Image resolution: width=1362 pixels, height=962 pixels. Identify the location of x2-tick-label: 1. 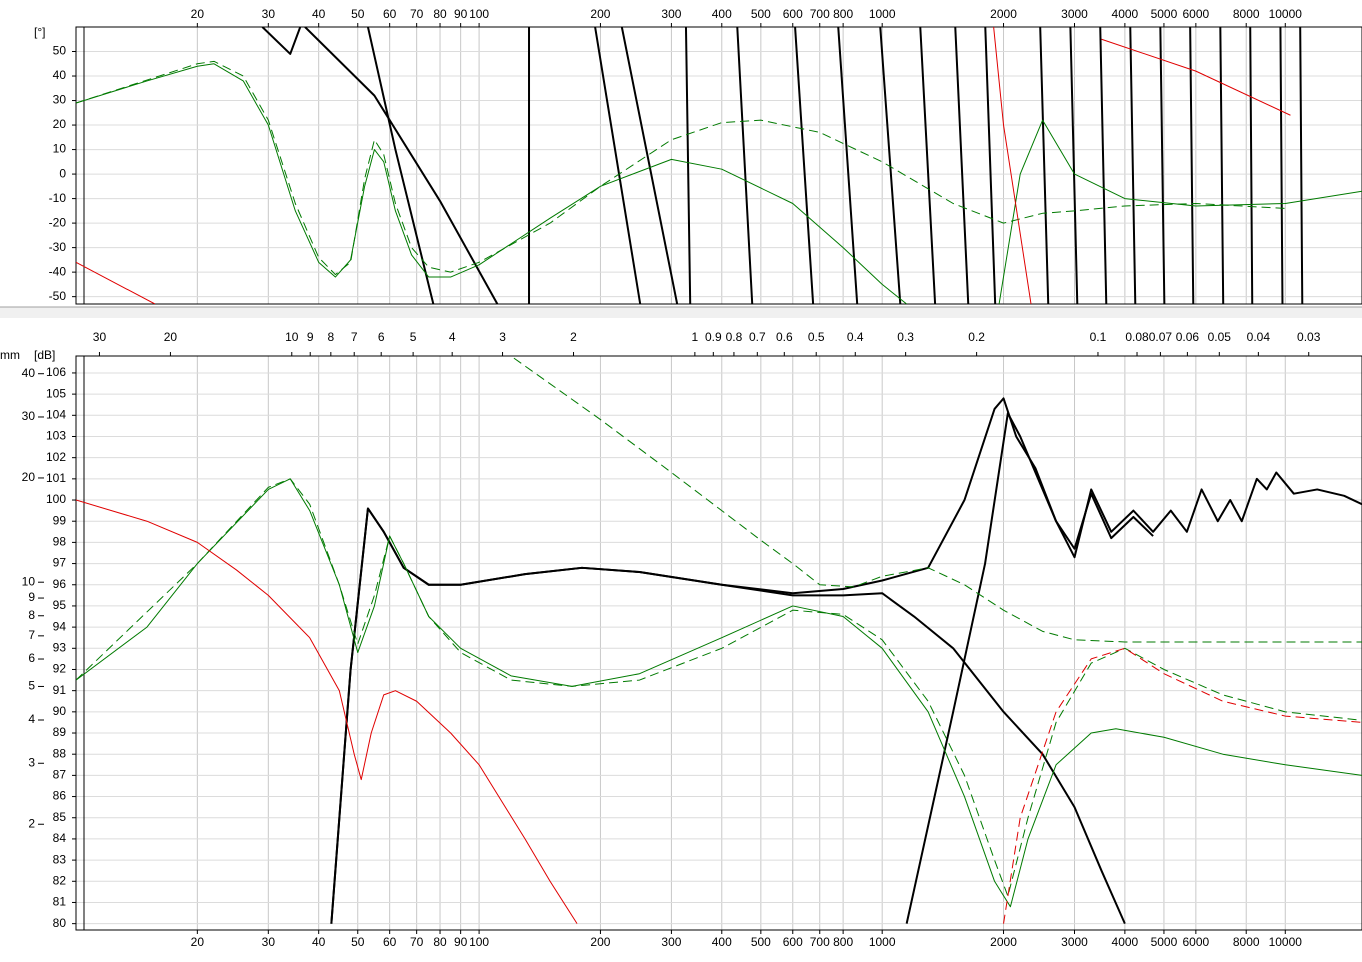
(695, 337).